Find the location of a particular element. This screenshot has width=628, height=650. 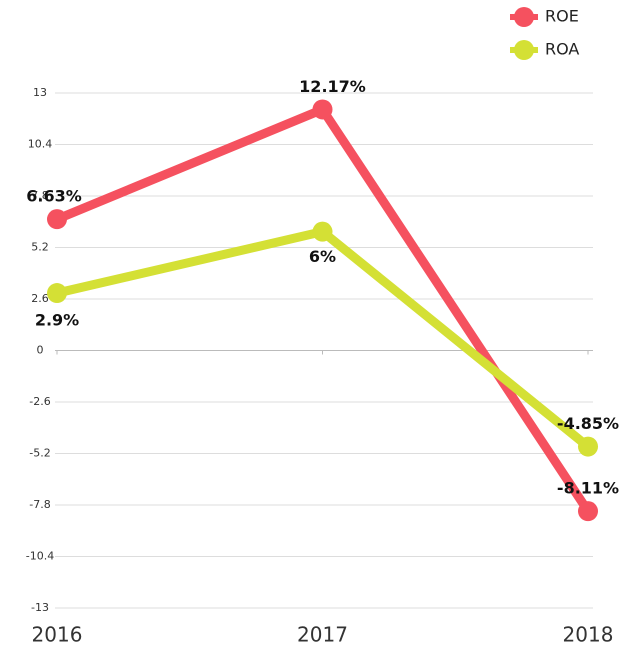

value-label: -4.85% is located at coordinates (588, 423).